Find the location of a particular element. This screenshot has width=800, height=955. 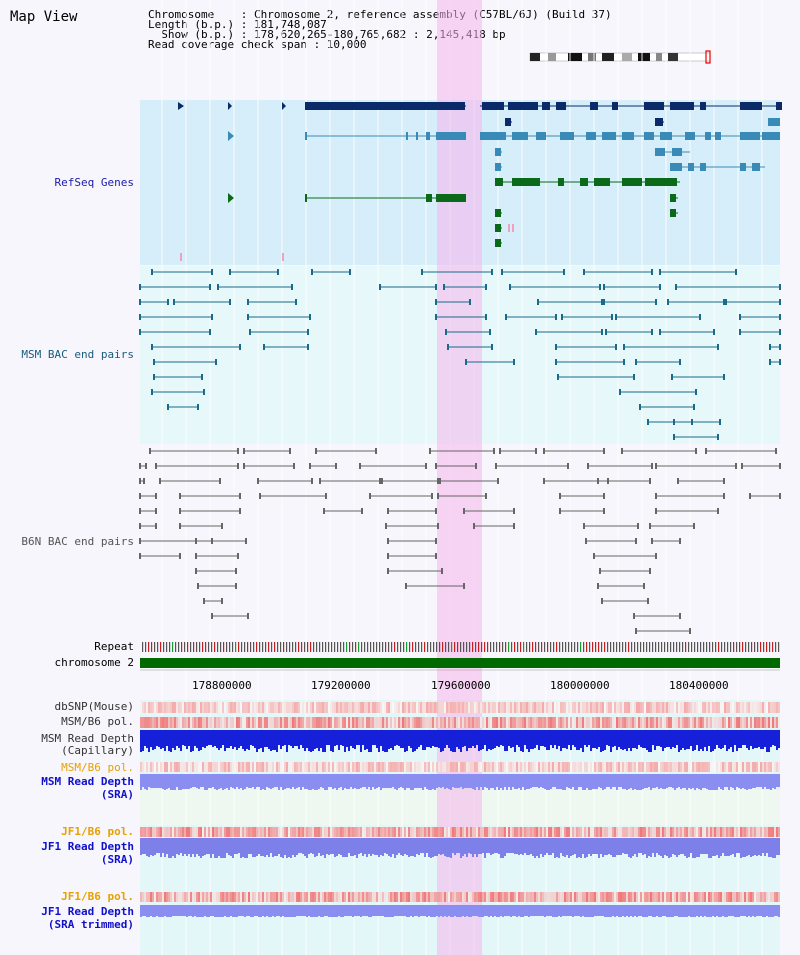

jf1-b6-pol2-label: JF1/B6 pol. is located at coordinates (97, 896).